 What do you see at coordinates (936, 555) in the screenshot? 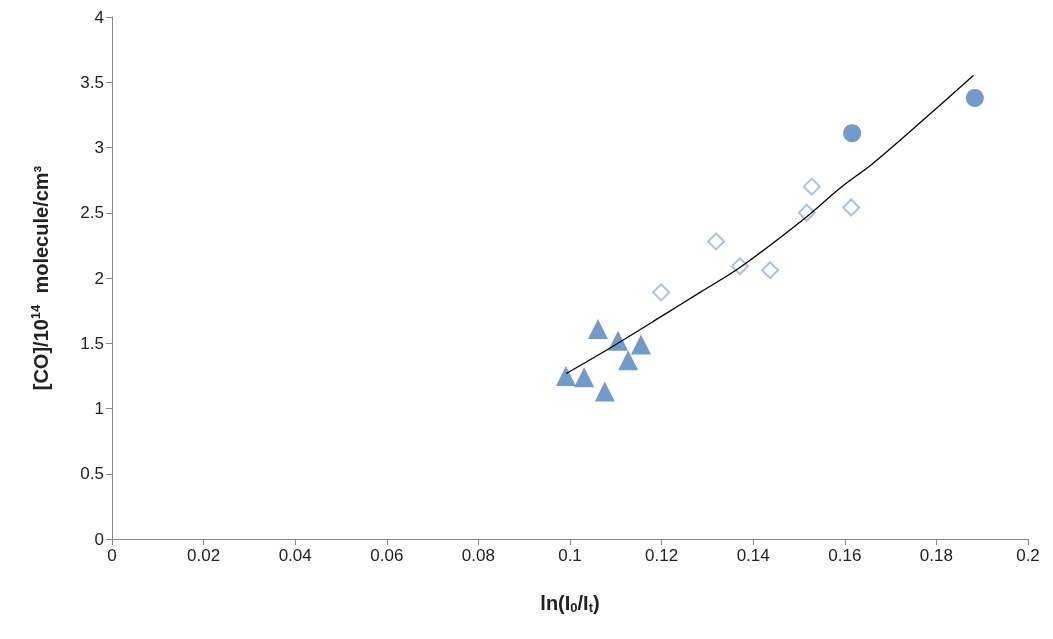
I see `x-tick-label: 0.18` at bounding box center [936, 555].